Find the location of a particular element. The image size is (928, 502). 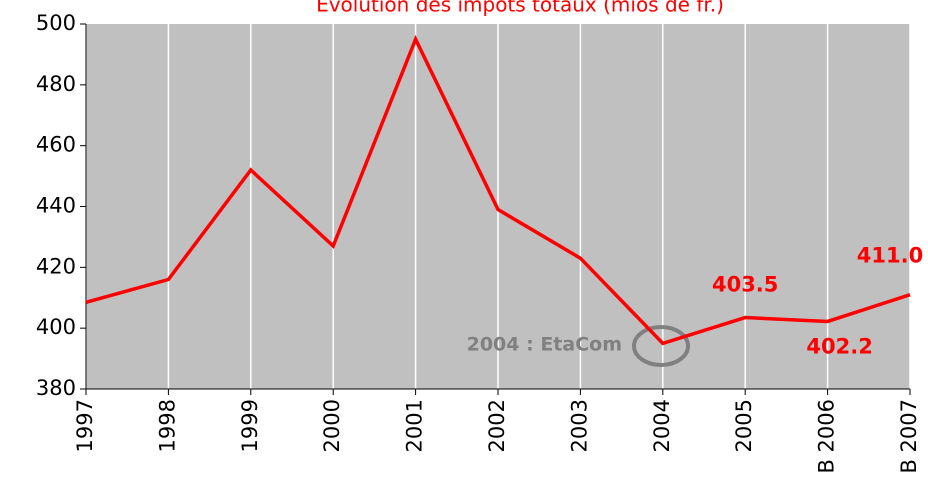

x-tick-label: B 2007 is located at coordinates (909, 436).